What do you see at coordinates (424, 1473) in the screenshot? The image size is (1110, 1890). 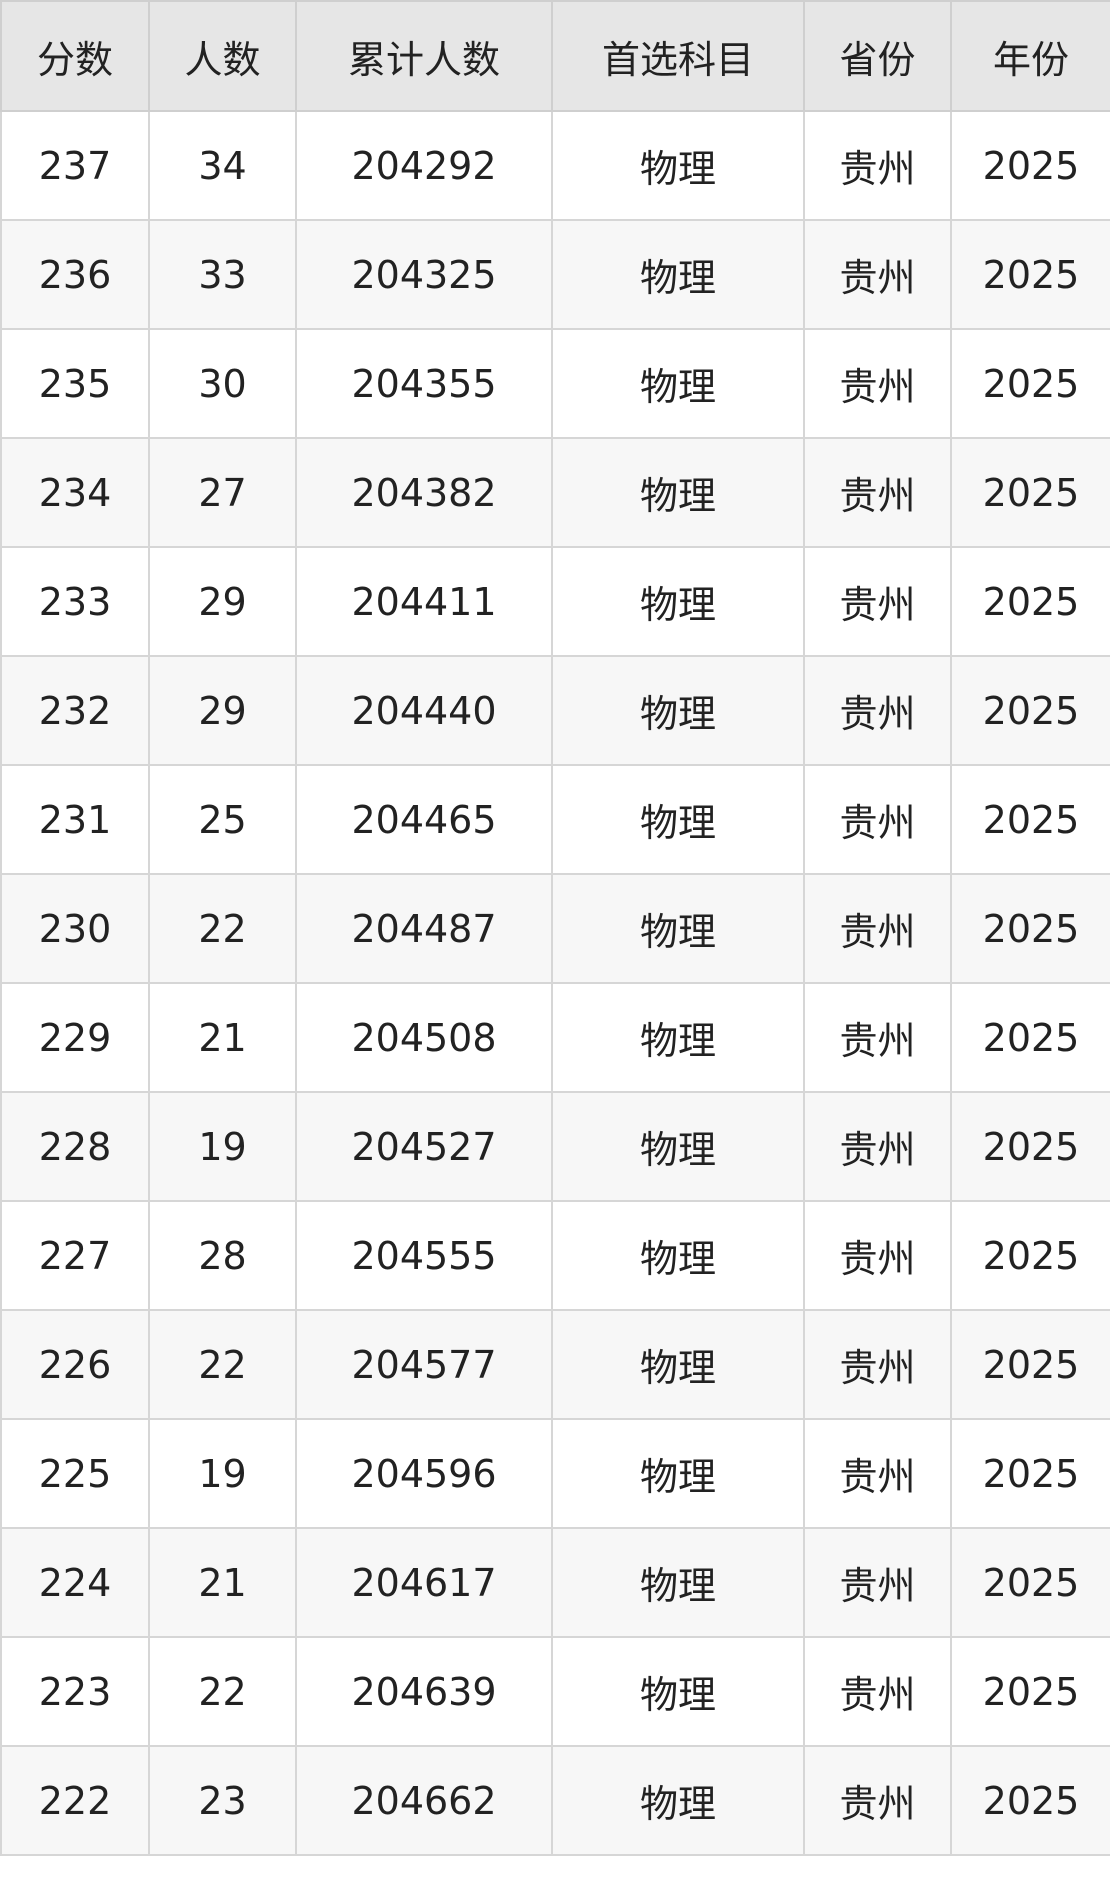 I see `cell-cumulative-count: 204596` at bounding box center [424, 1473].